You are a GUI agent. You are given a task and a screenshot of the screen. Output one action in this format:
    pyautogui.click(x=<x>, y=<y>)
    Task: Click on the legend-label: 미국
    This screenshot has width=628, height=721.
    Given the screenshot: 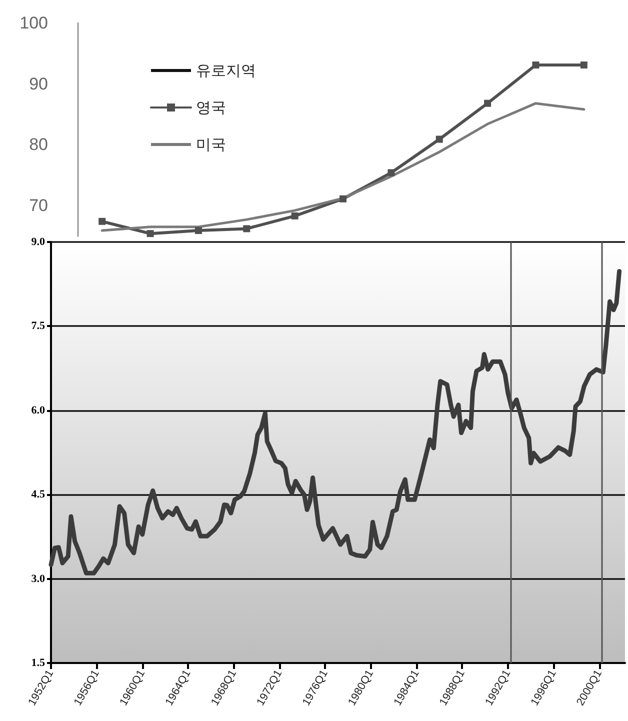 What is the action you would take?
    pyautogui.click(x=211, y=145)
    